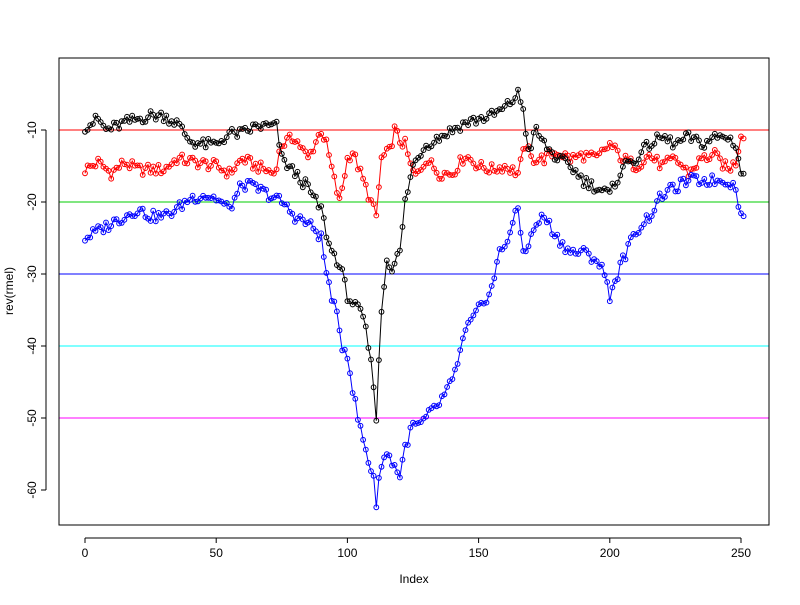 The image size is (800, 605). I want to click on y-tick-label: -40, so click(32, 346).